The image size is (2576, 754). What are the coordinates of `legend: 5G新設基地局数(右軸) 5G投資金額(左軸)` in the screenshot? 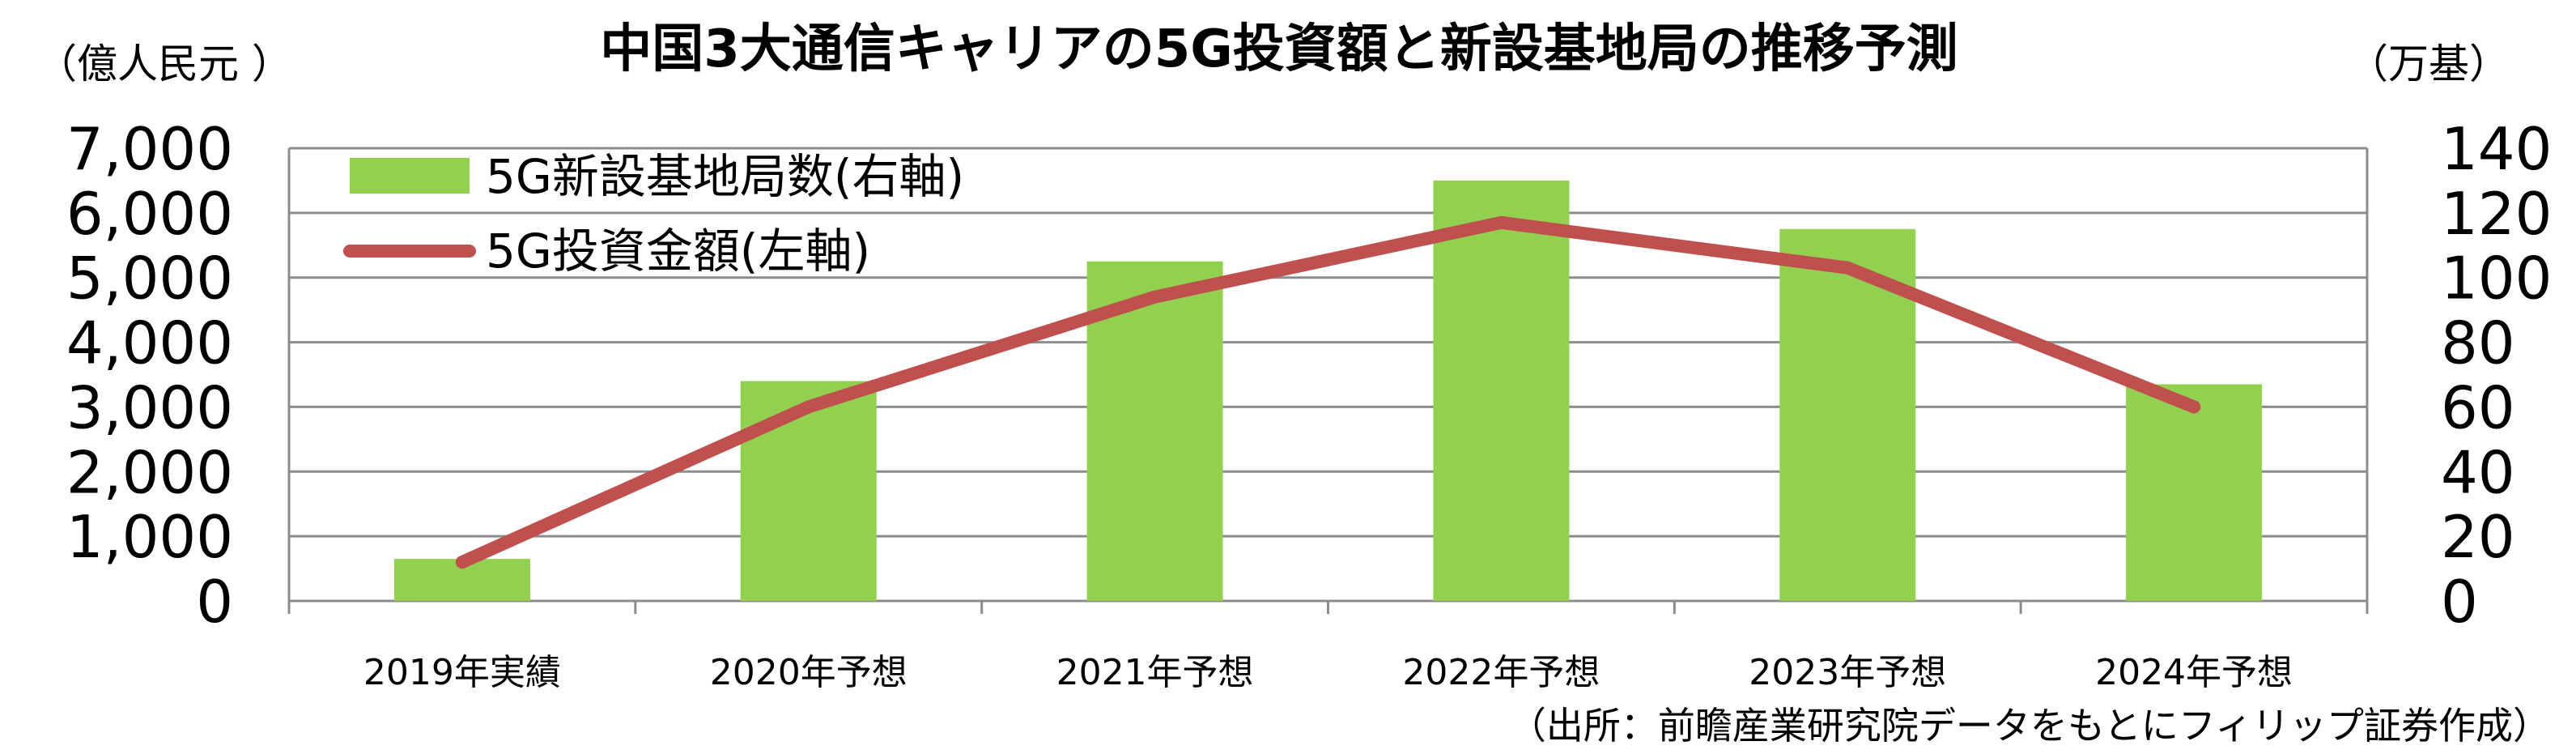 It's located at (654, 214).